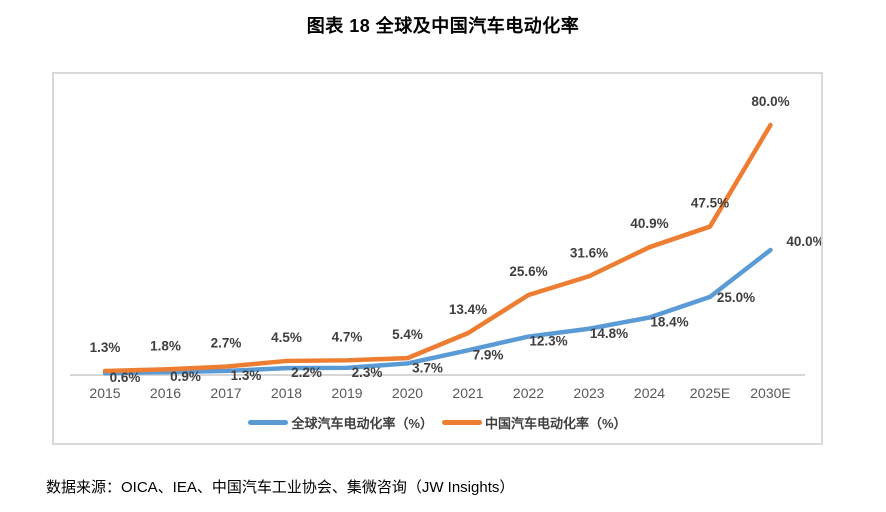  I want to click on x-axis-label: 2023, so click(588, 393).